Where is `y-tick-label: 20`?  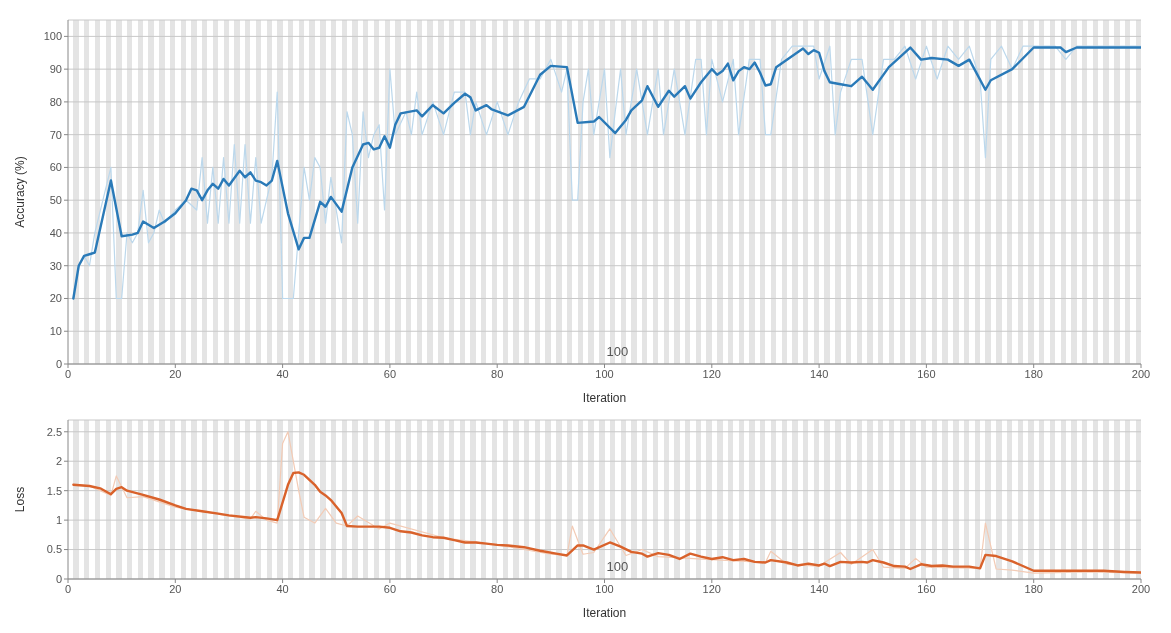
y-tick-label: 20 is located at coordinates (55, 298).